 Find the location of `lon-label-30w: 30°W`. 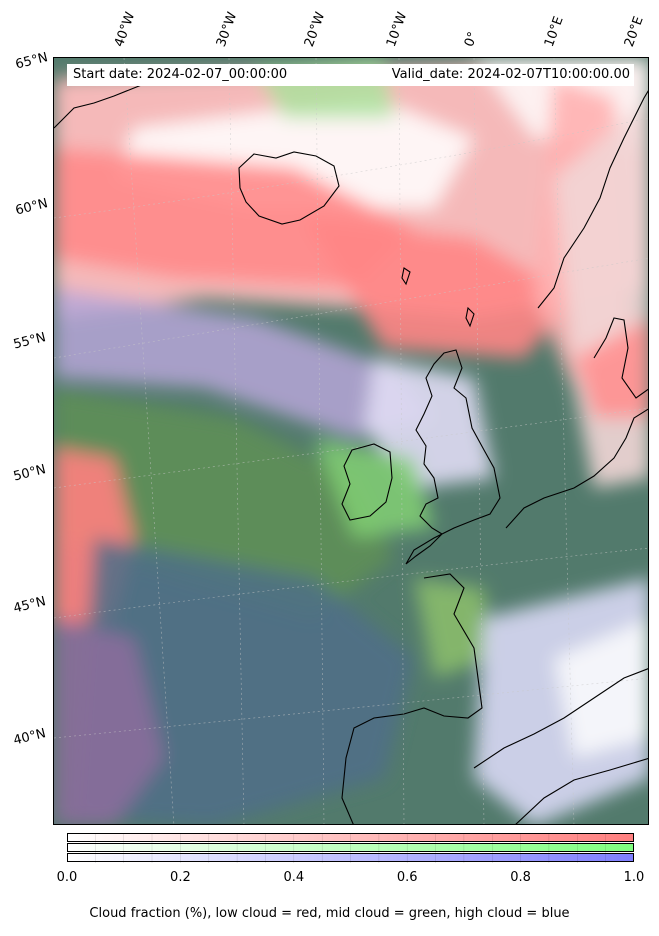

lon-label-30w: 30°W is located at coordinates (227, 29).